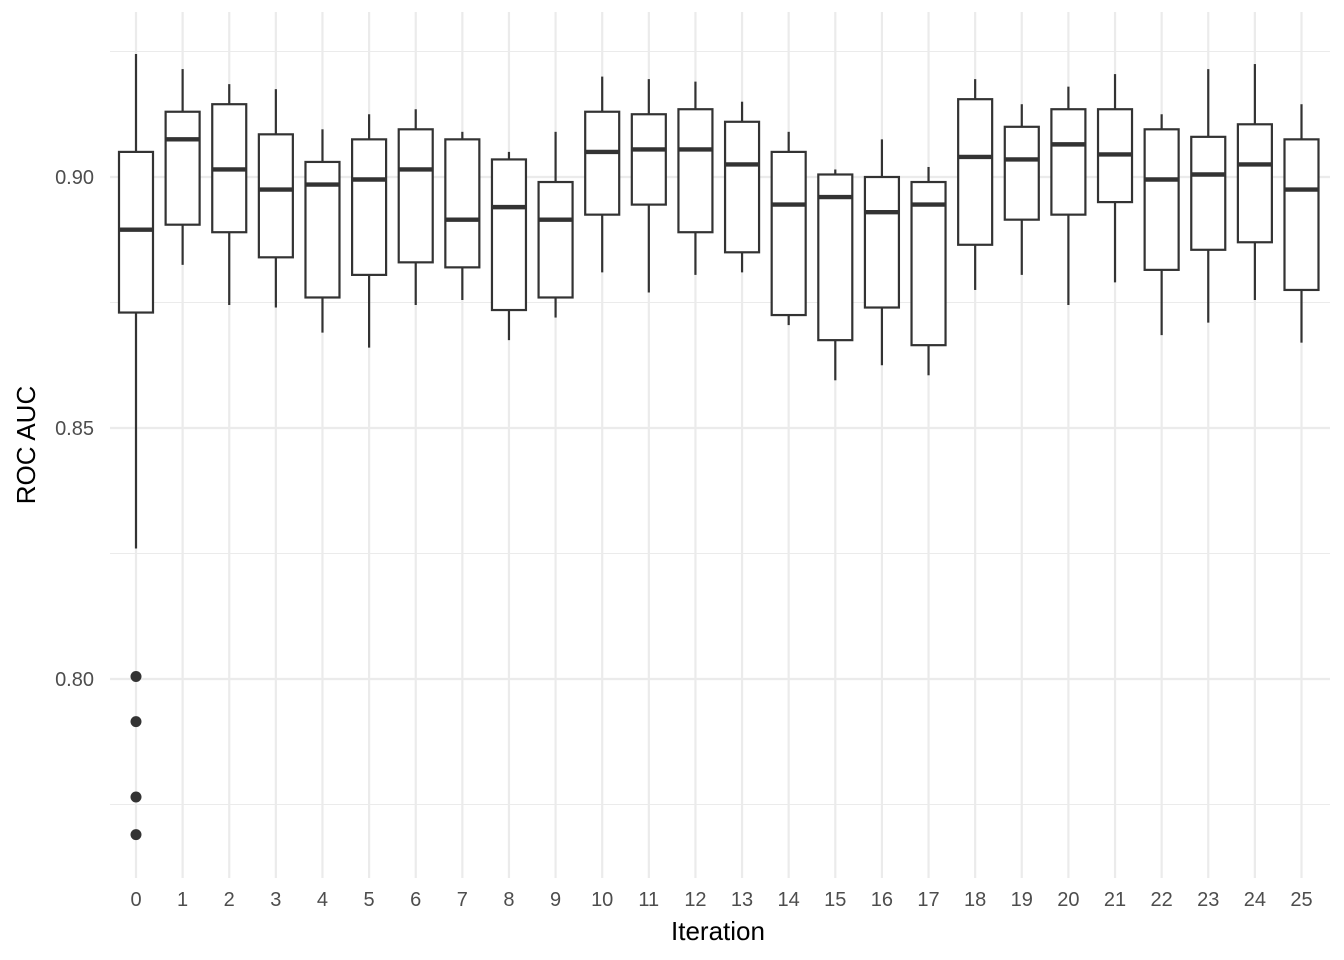 This screenshot has width=1344, height=960. What do you see at coordinates (182, 900) in the screenshot?
I see `x-tick-label: 1` at bounding box center [182, 900].